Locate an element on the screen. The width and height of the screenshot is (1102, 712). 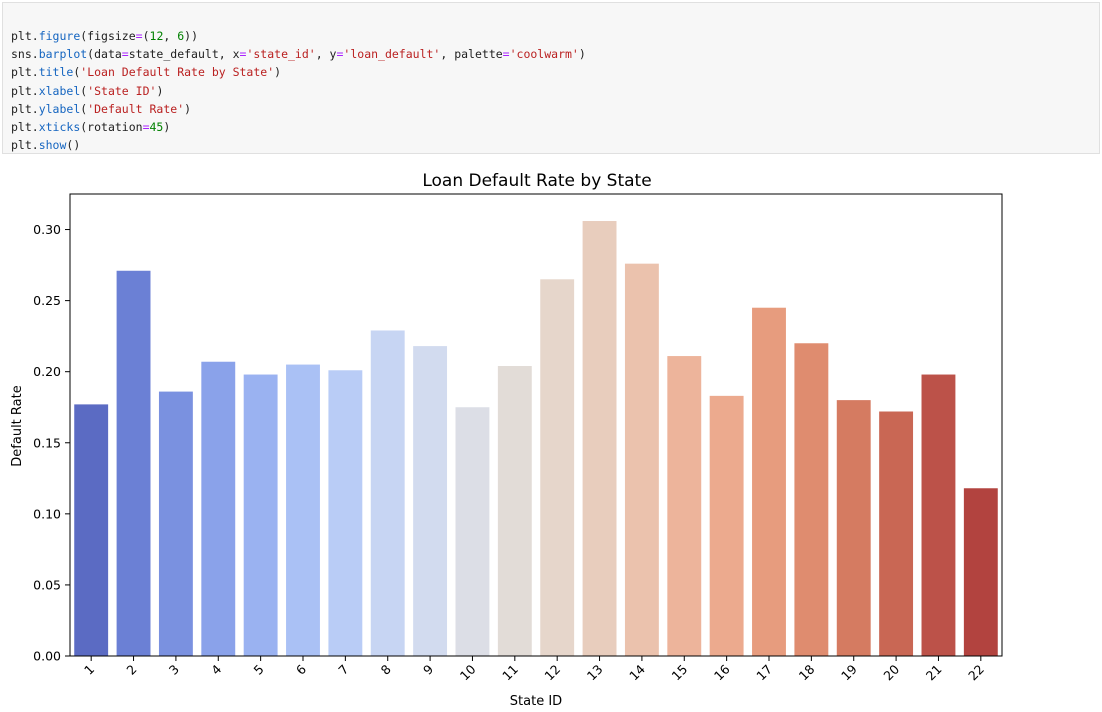
chart-title: Loan Default Rate by State is located at coordinates (536, 181).